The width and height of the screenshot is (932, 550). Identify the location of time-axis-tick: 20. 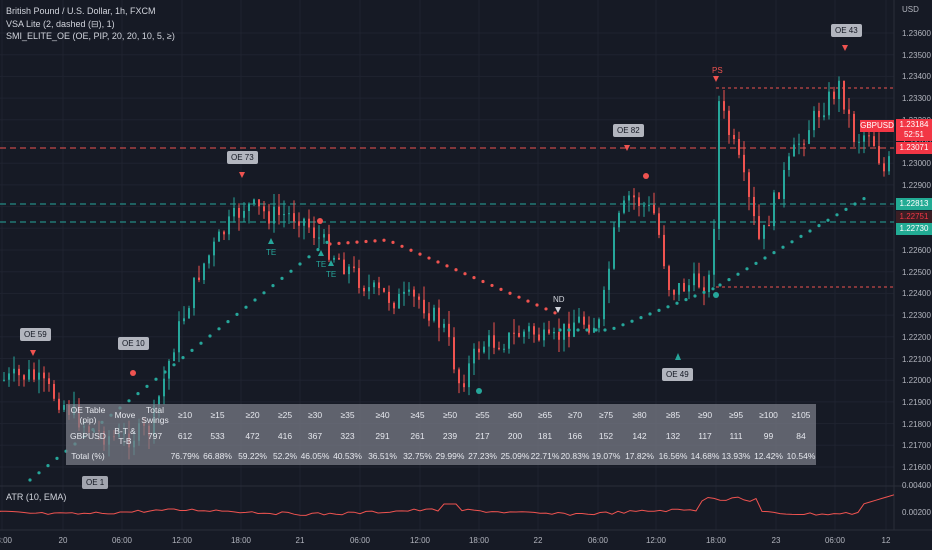
(63, 540).